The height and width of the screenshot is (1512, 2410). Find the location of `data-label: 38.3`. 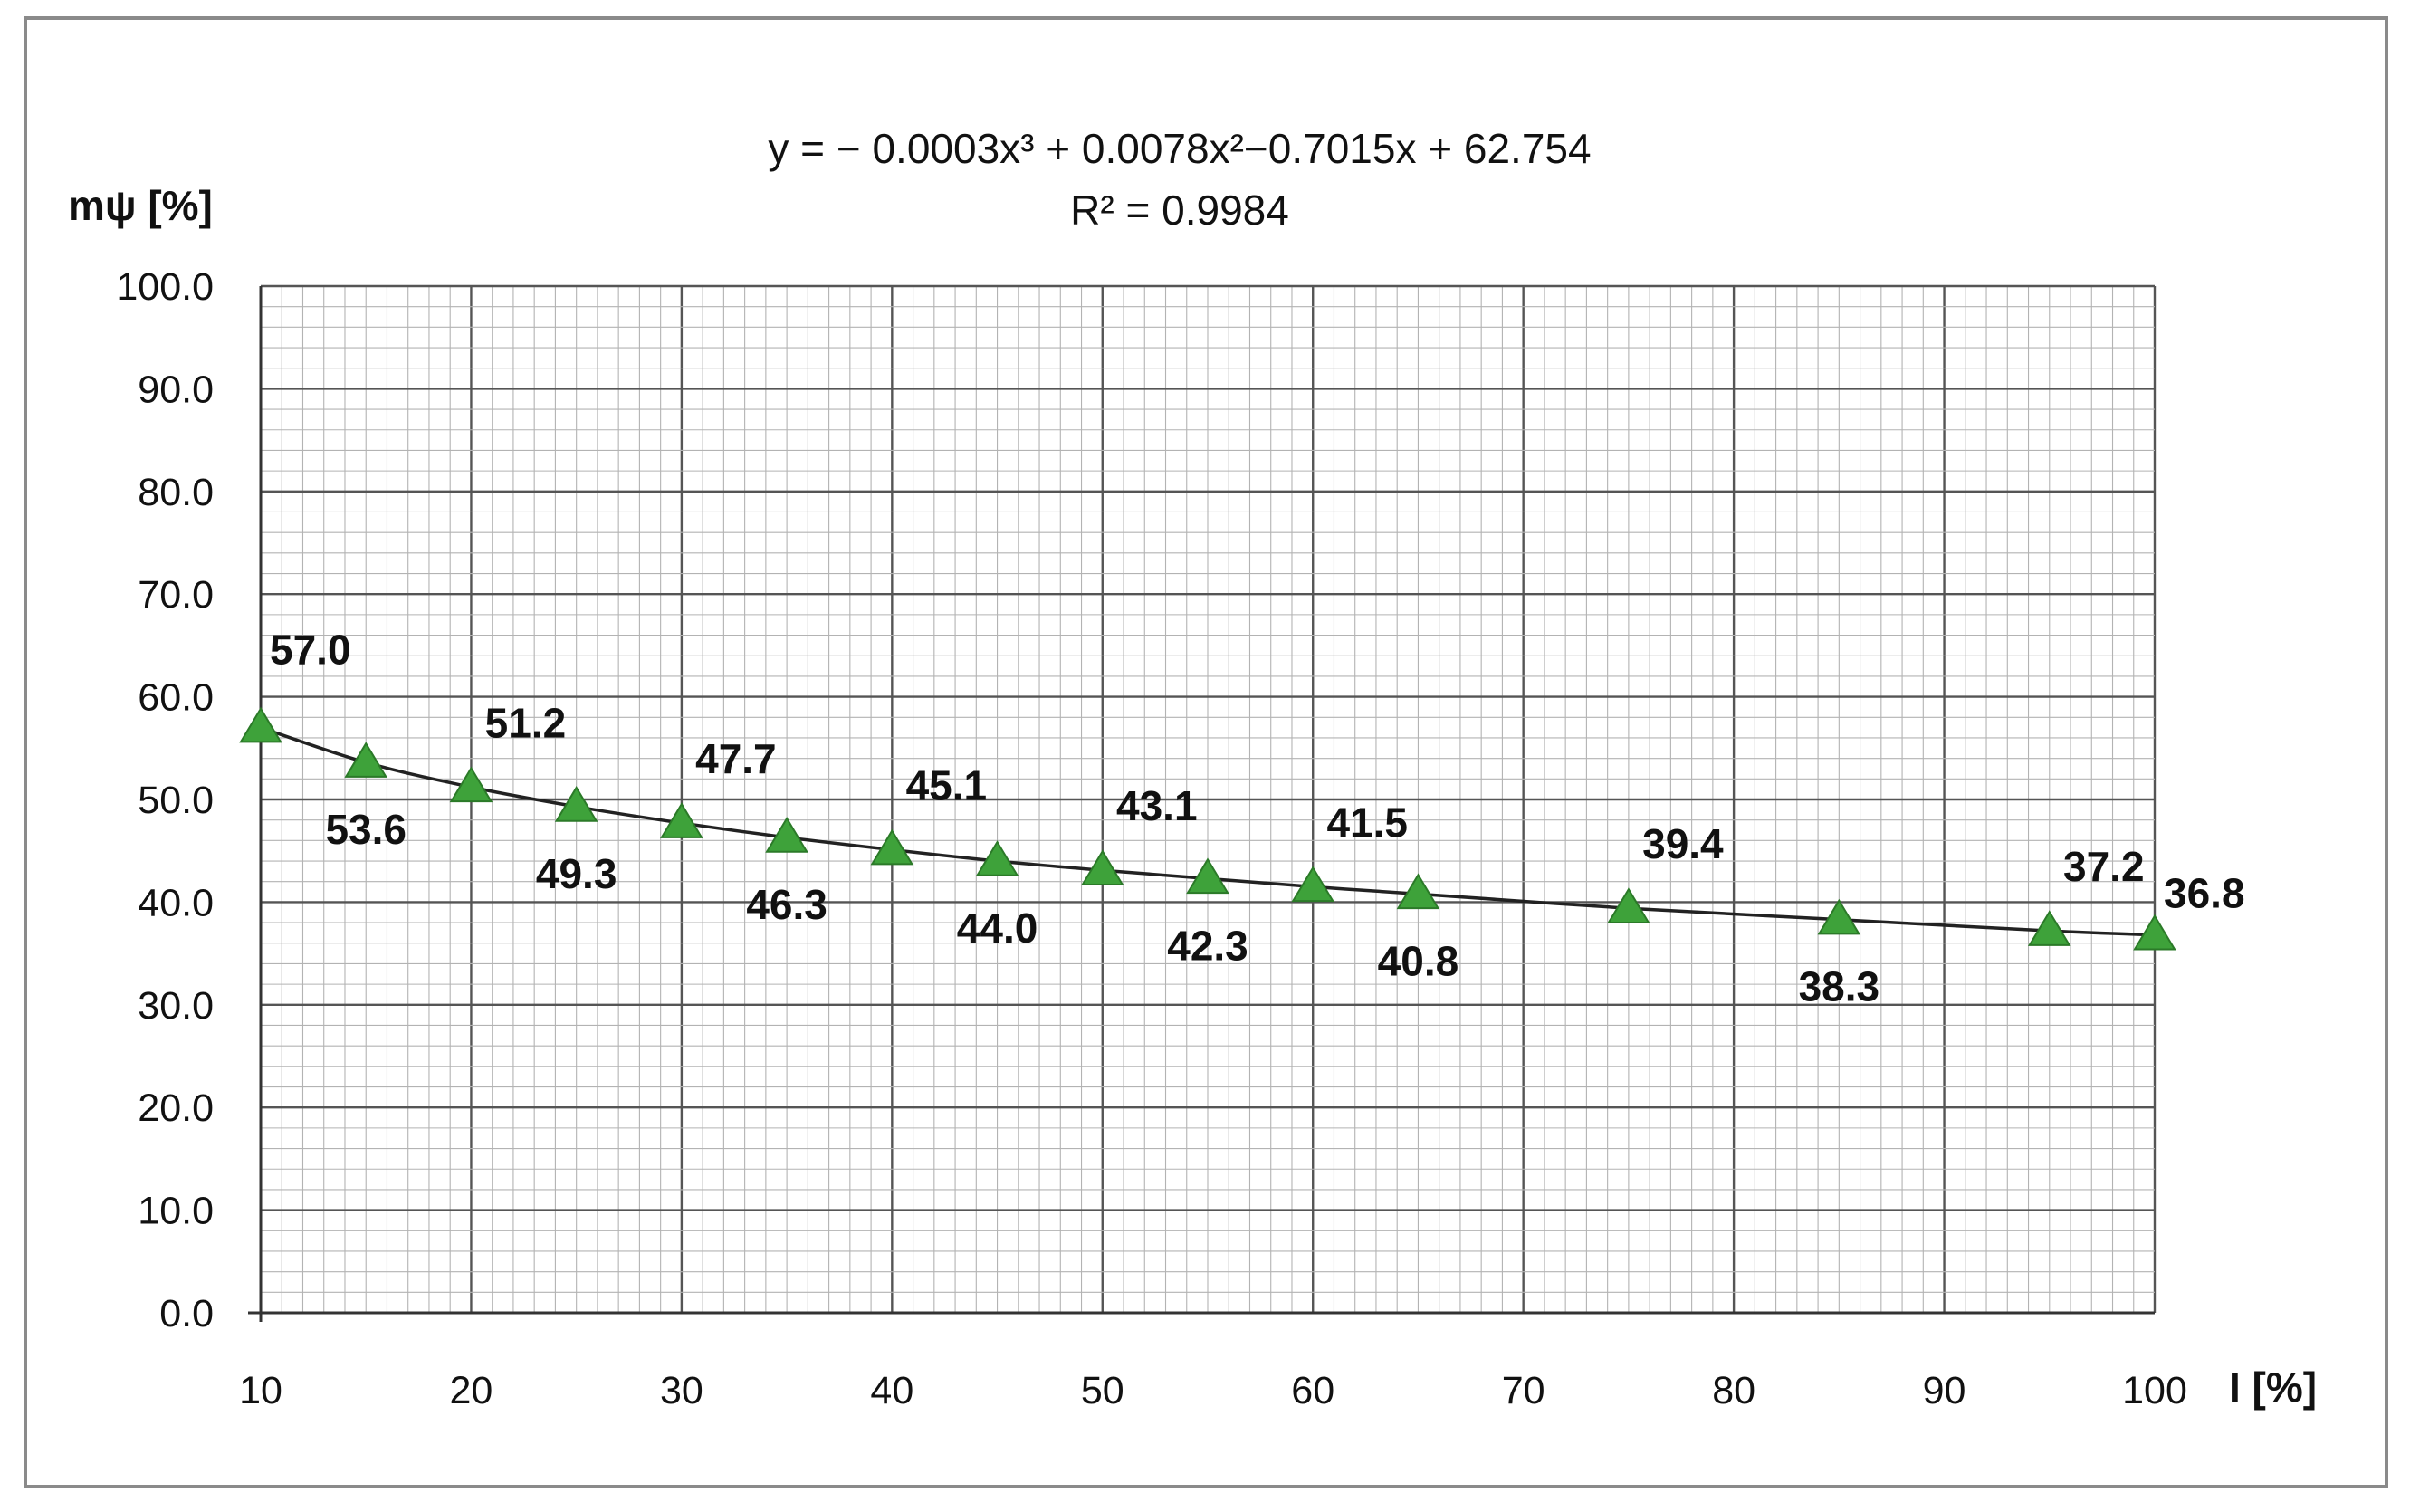

data-label: 38.3 is located at coordinates (1839, 986).